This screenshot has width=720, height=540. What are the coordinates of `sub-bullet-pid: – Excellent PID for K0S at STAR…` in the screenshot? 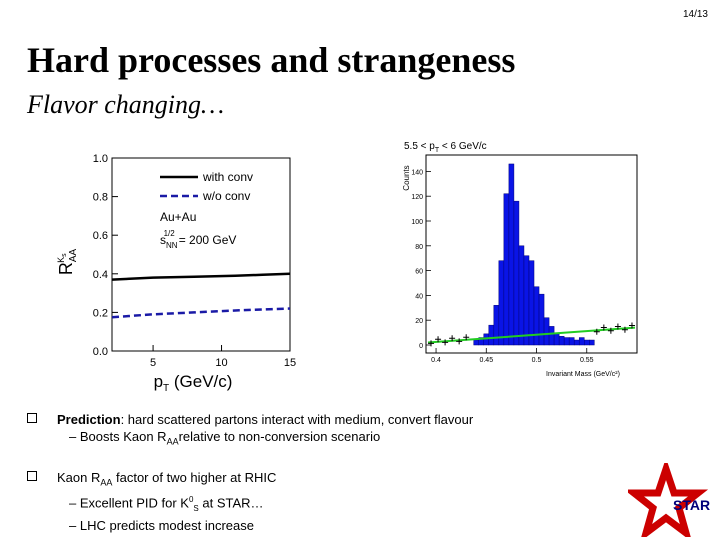 It's located at (265, 504).